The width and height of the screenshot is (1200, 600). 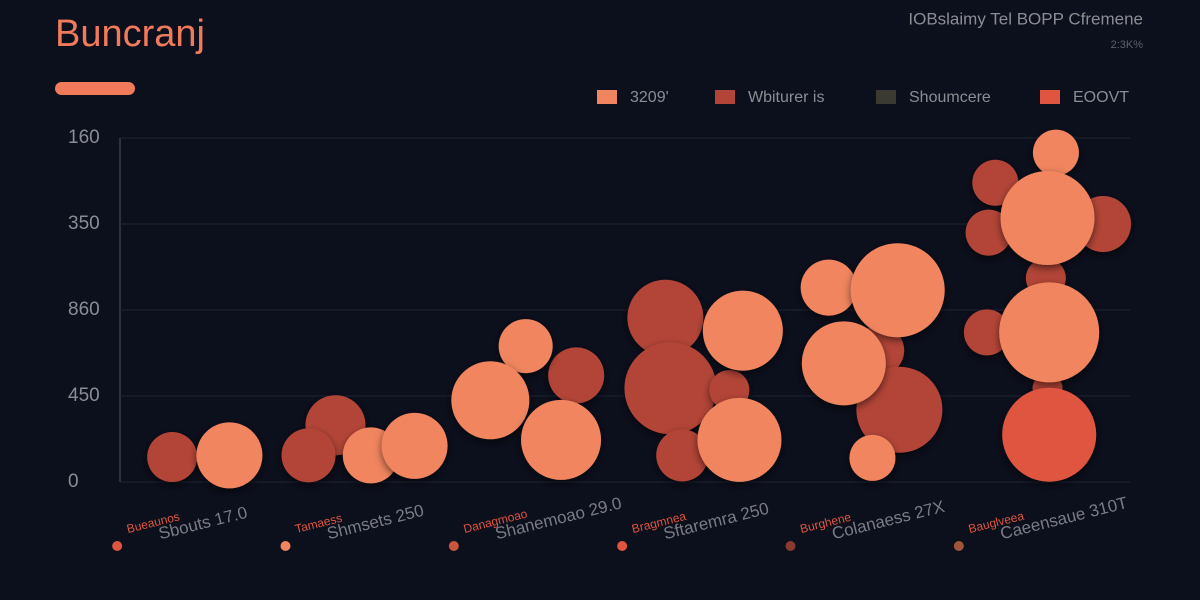 I want to click on y-tick-label: 860, so click(x=84, y=309).